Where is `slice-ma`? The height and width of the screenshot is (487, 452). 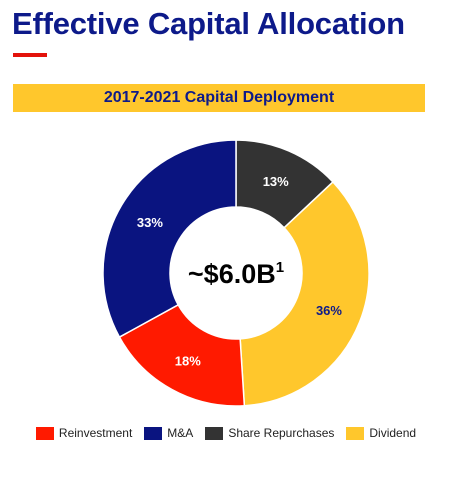 slice-ma is located at coordinates (169, 239).